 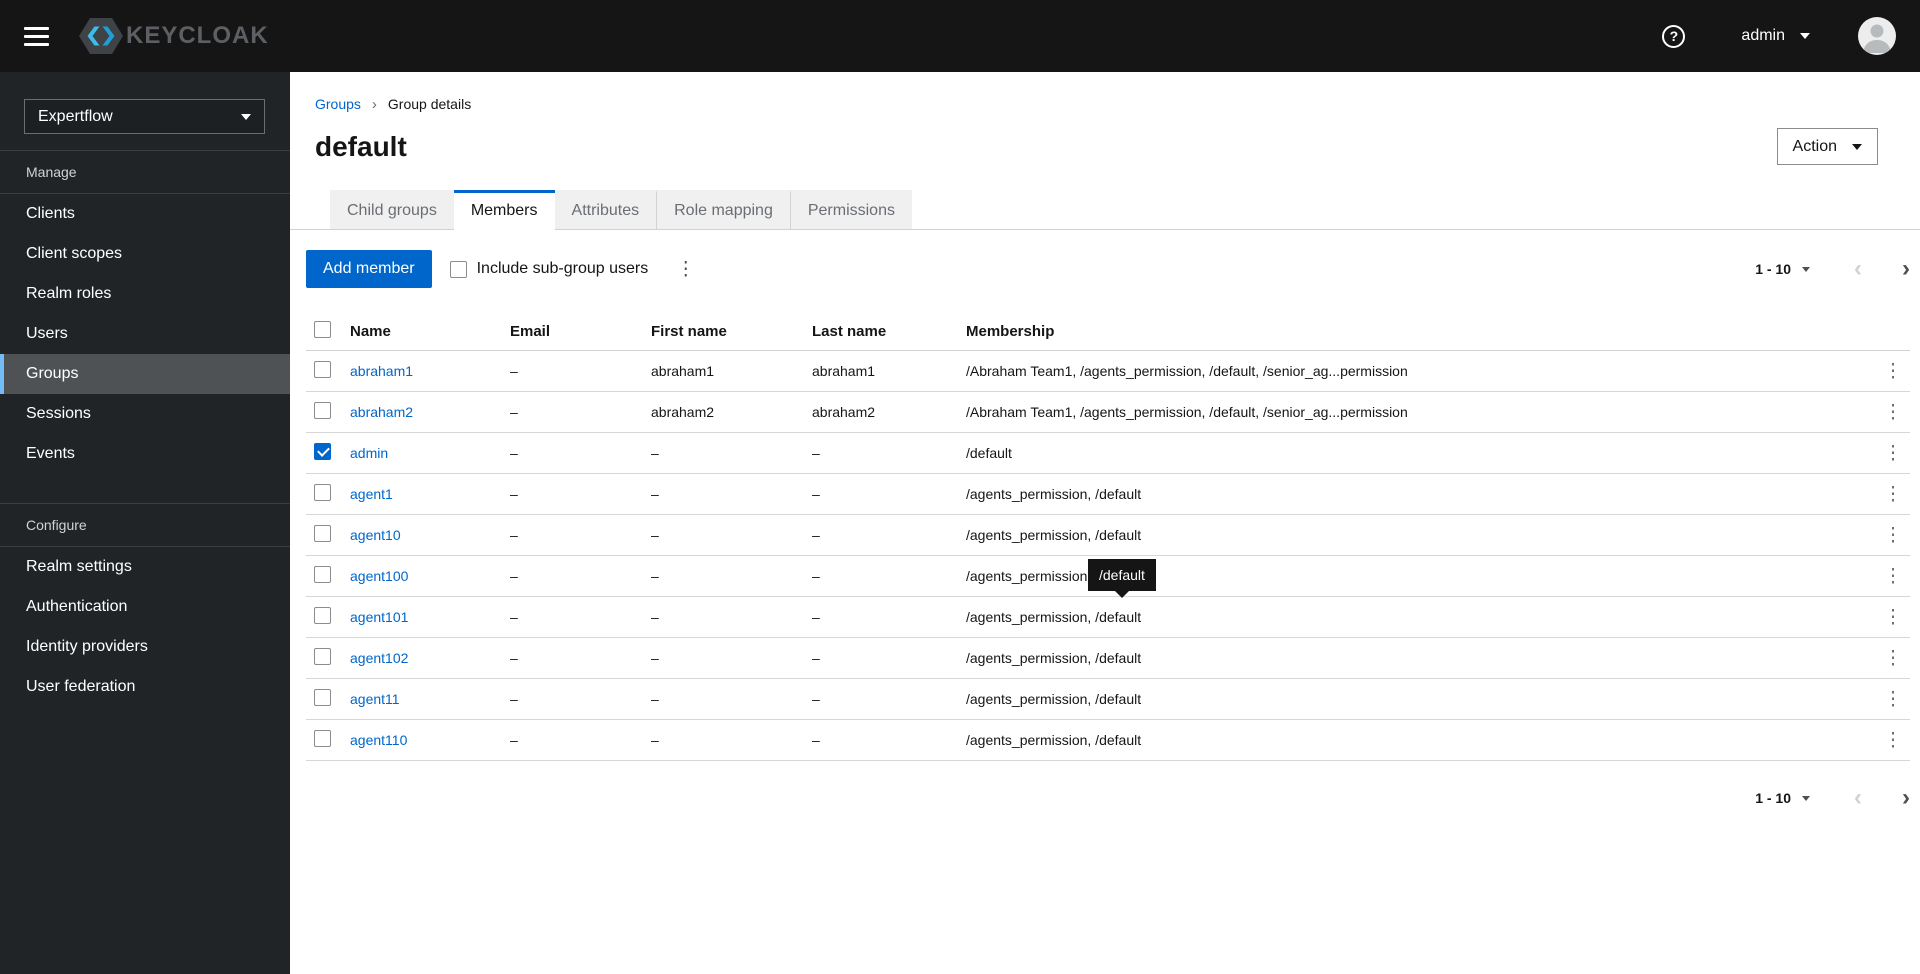 I want to click on sidebar-item-groups: Groups, so click(x=145, y=374).